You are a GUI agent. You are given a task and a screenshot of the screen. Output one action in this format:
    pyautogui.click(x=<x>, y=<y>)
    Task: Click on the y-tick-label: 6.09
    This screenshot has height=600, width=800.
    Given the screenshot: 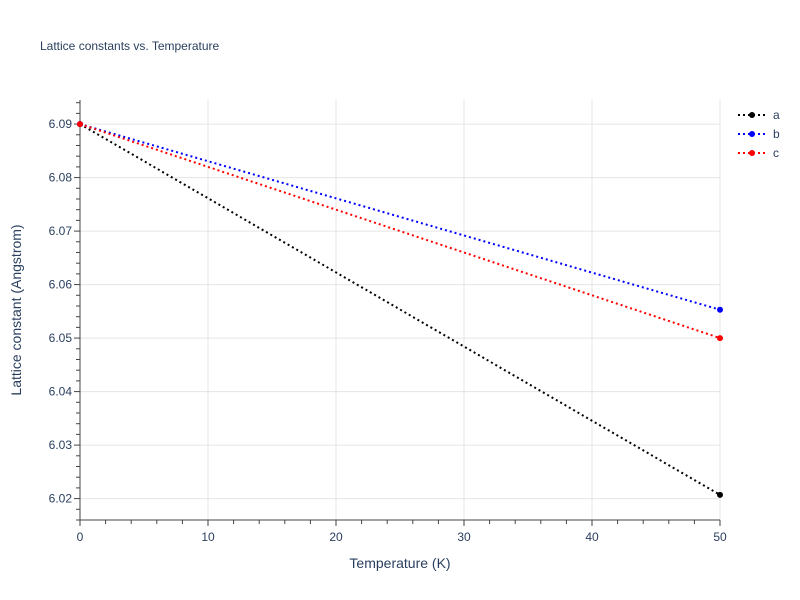 What is the action you would take?
    pyautogui.click(x=61, y=124)
    